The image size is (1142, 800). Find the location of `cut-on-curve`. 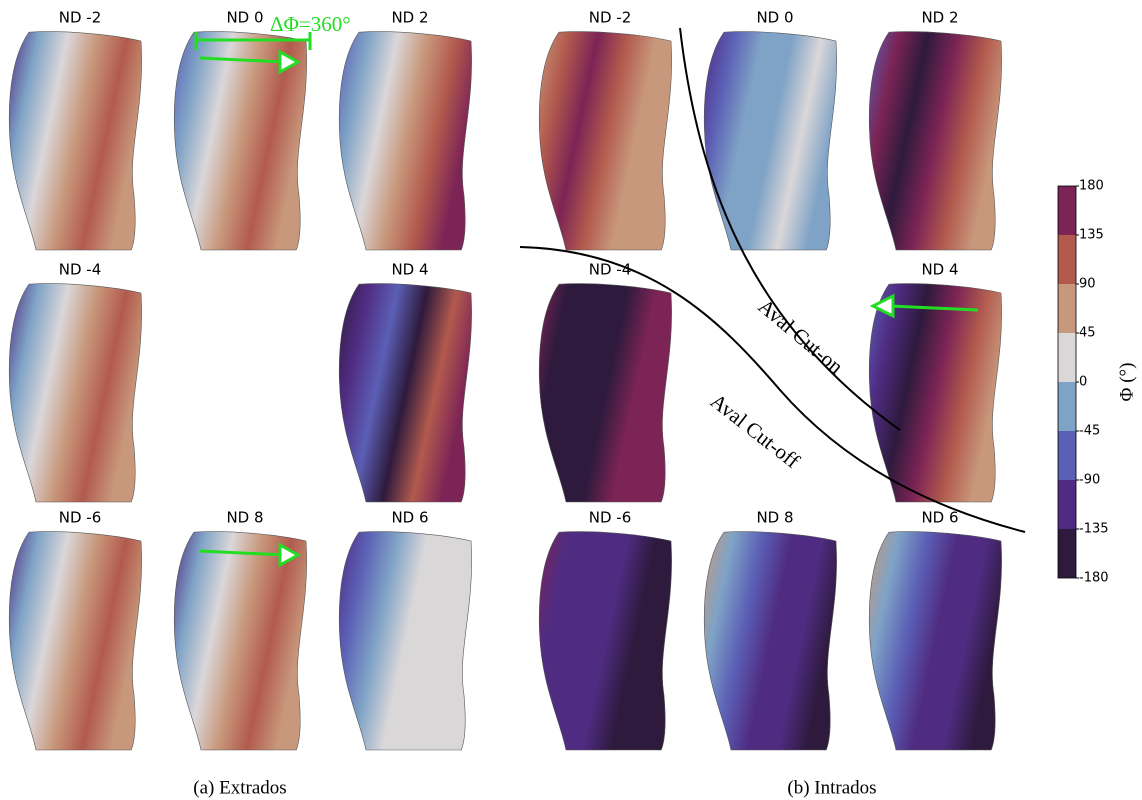

cut-on-curve is located at coordinates (790, 229).